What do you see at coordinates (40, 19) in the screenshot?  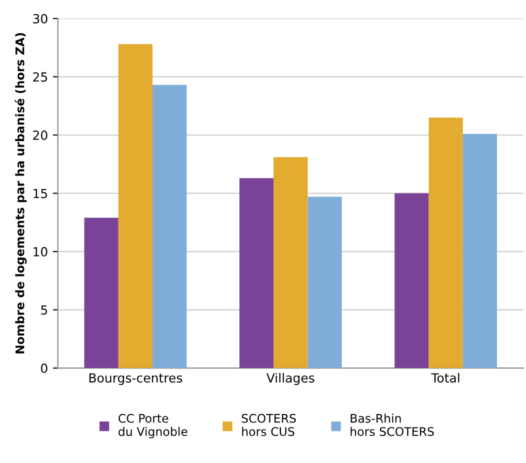 I see `y-tick-label: 30` at bounding box center [40, 19].